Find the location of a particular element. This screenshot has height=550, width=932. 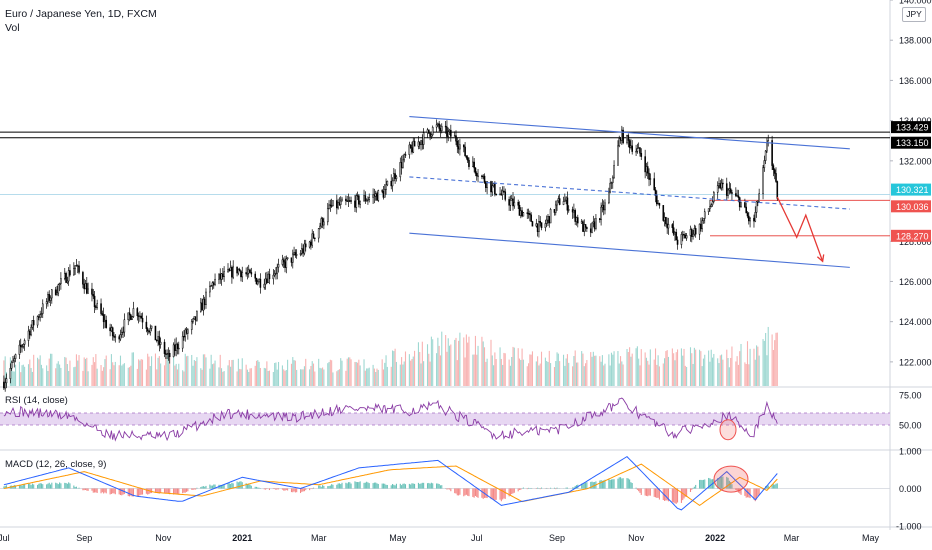

volume-label: Vol is located at coordinates (12, 28).